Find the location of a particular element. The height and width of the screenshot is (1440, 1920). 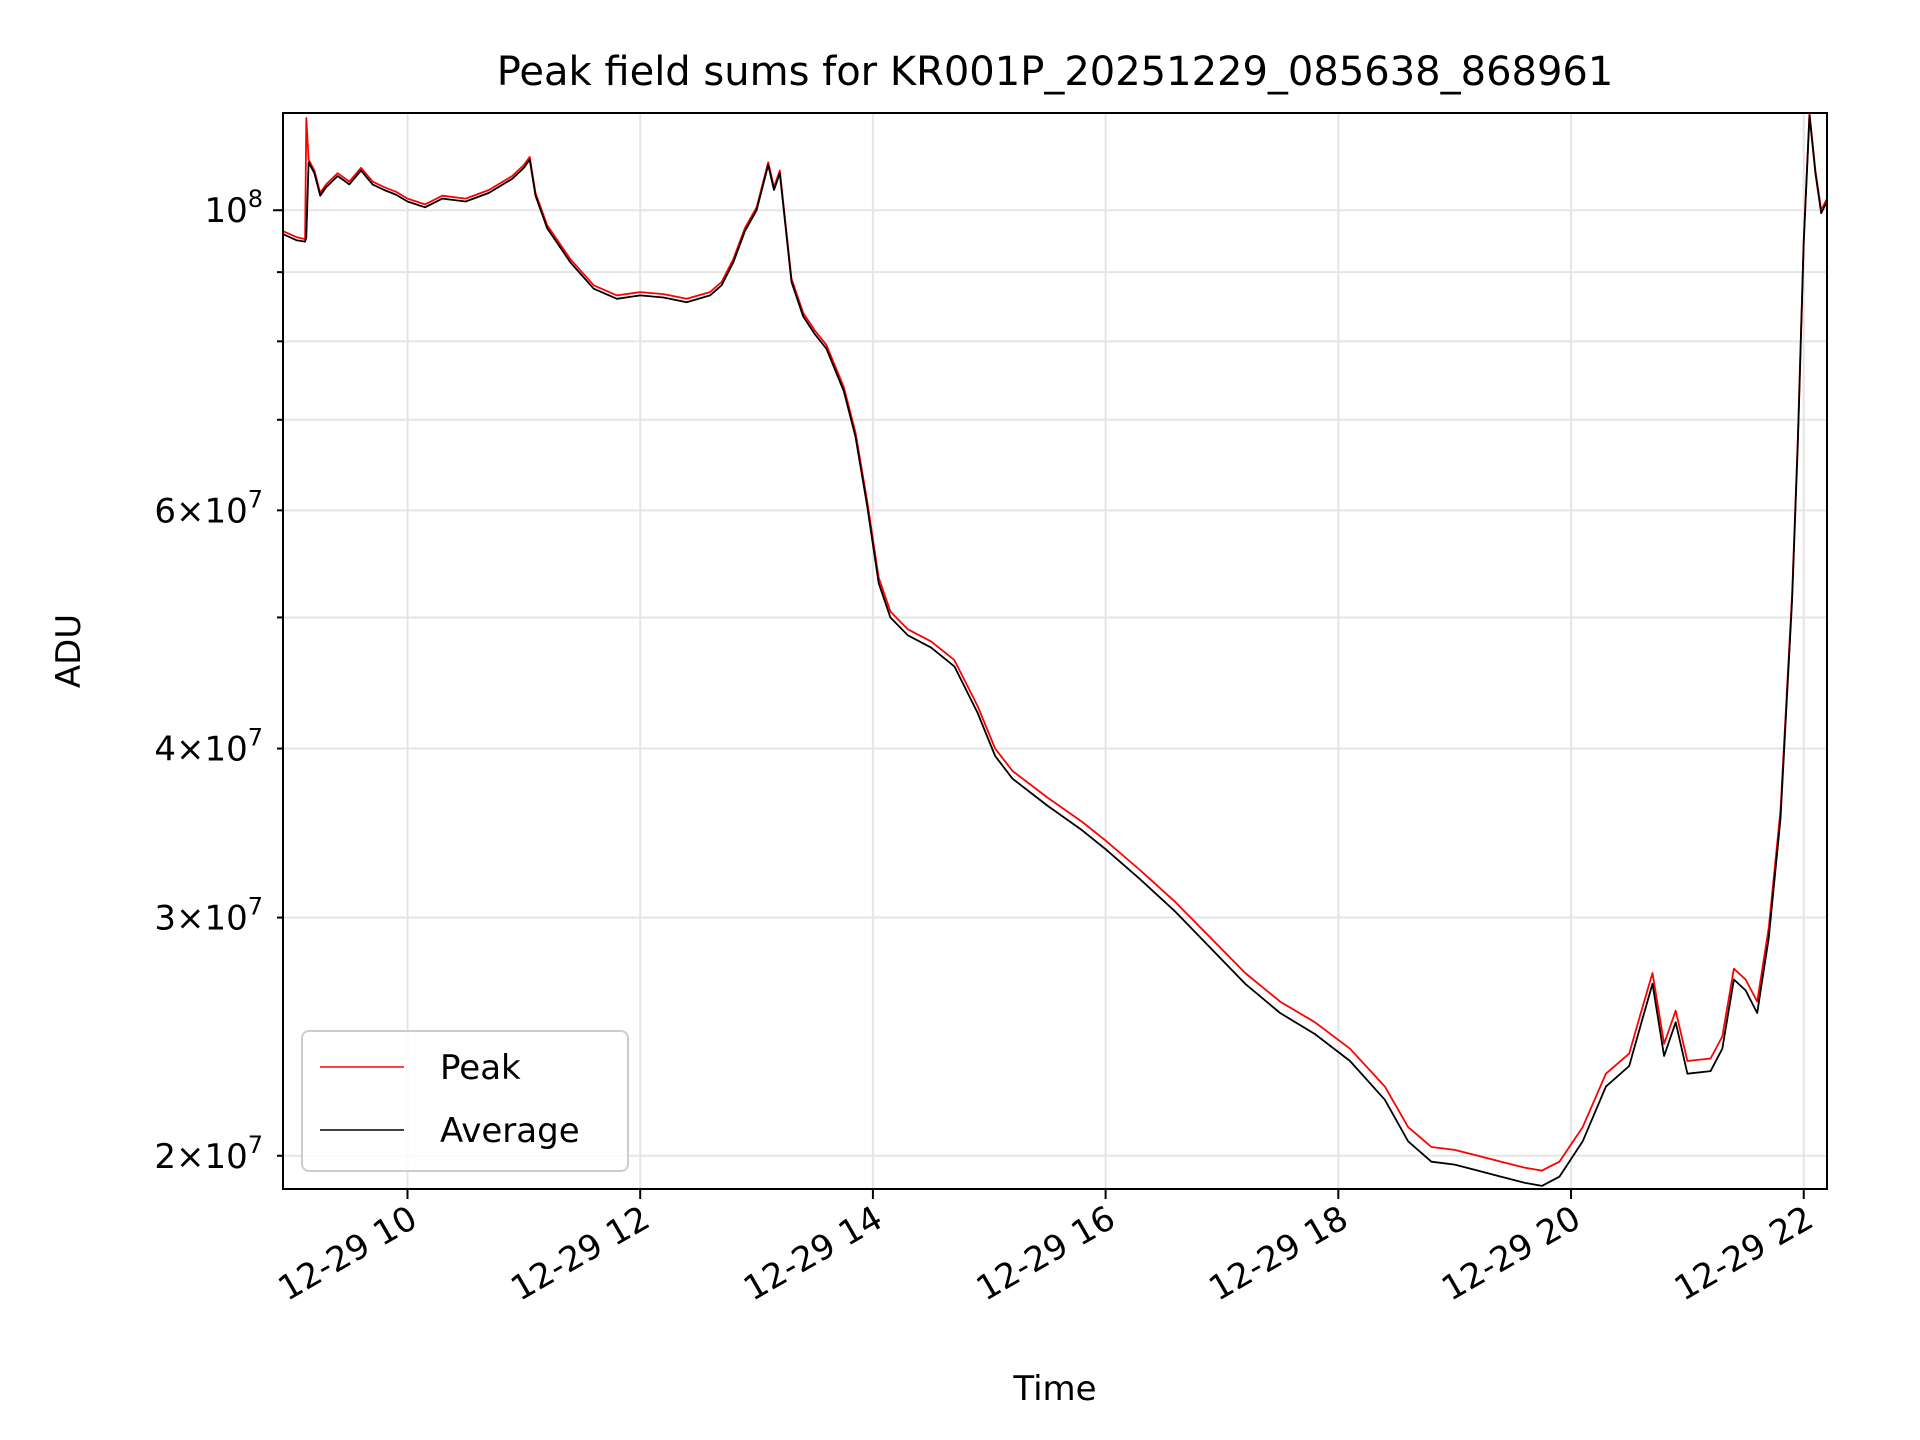

y-axis-ticks: 108 2×10⁷ 3×10⁷ 4×10⁷ 6×10⁷ is located at coordinates (218, 681).